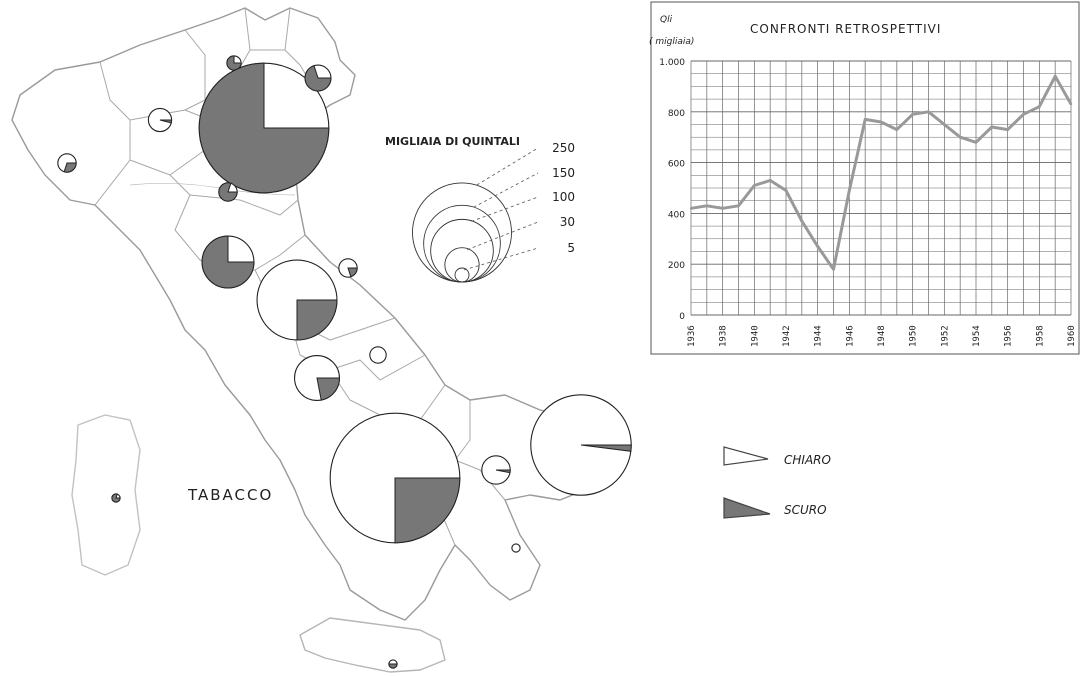 This screenshot has height=677, width=1084. I want to click on y-tick-label: 800, so click(676, 114).